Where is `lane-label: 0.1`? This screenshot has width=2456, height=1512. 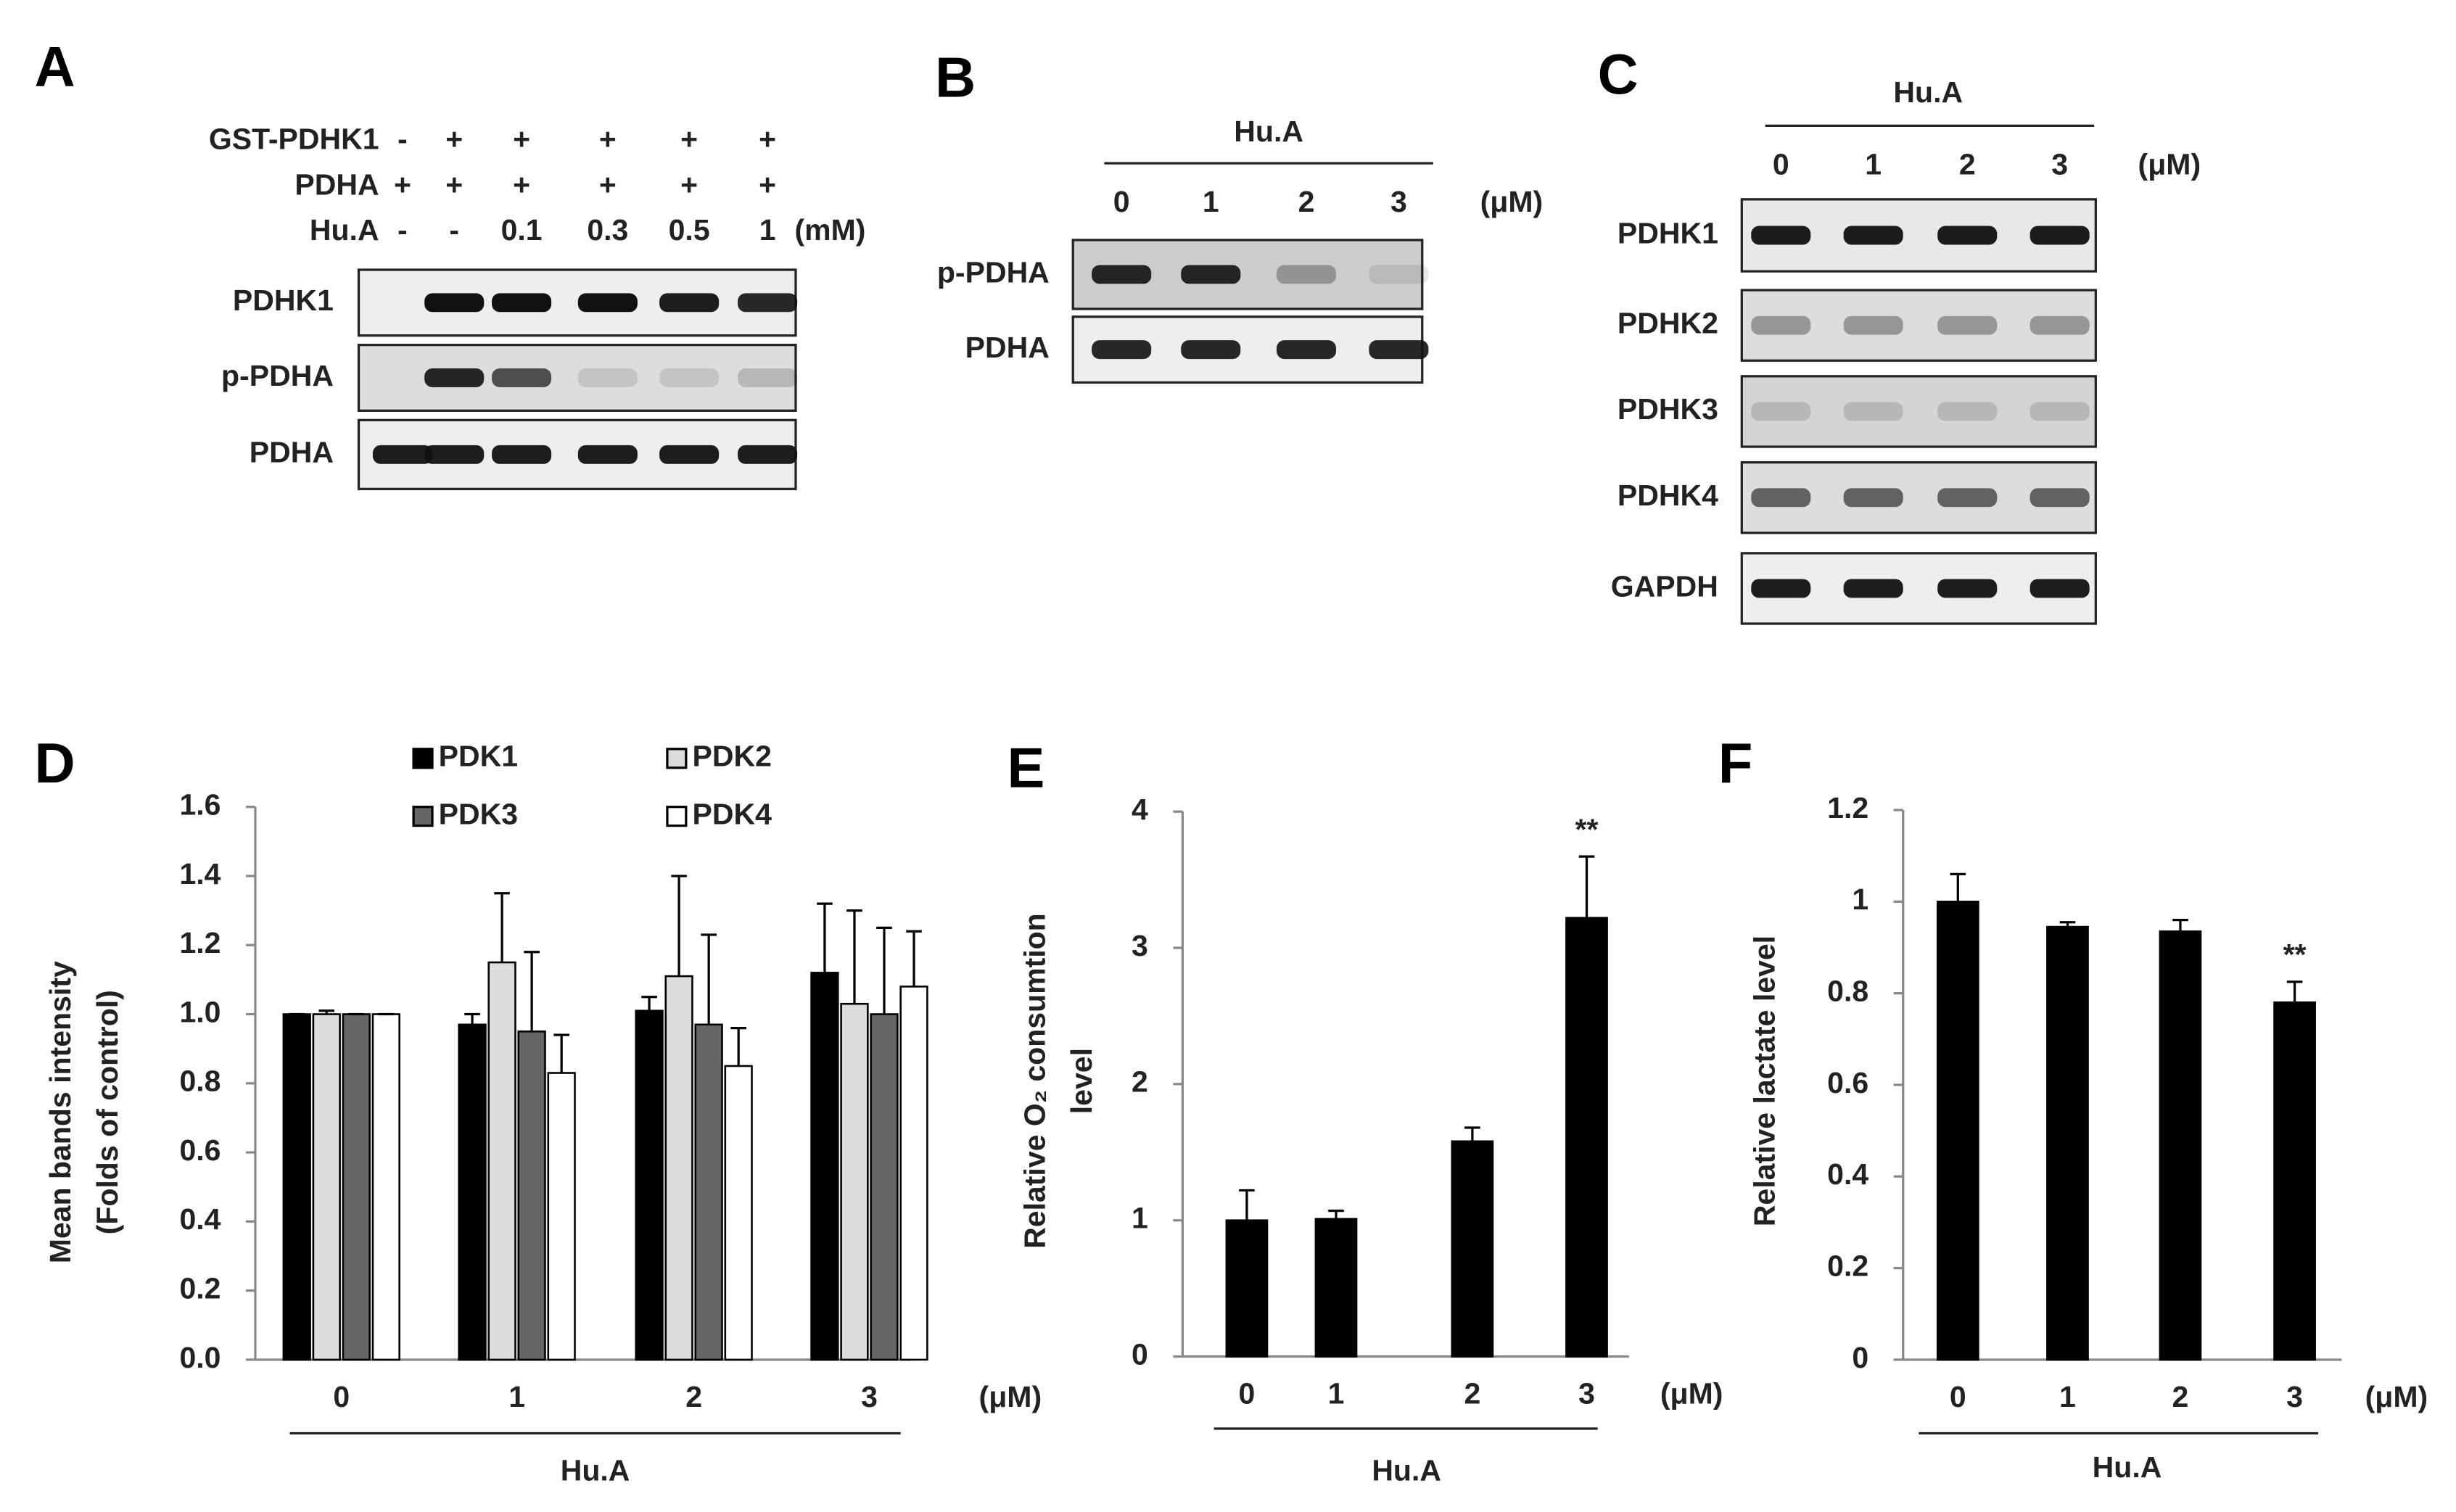
lane-label: 0.1 is located at coordinates (522, 230).